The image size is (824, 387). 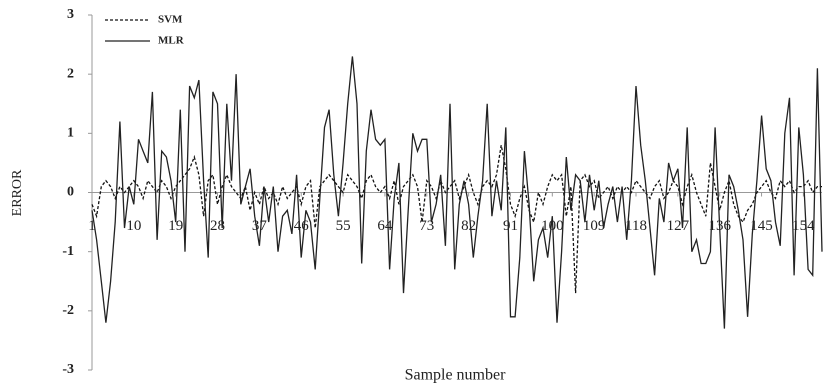 What do you see at coordinates (260, 226) in the screenshot?
I see `x-tick-label: 37` at bounding box center [260, 226].